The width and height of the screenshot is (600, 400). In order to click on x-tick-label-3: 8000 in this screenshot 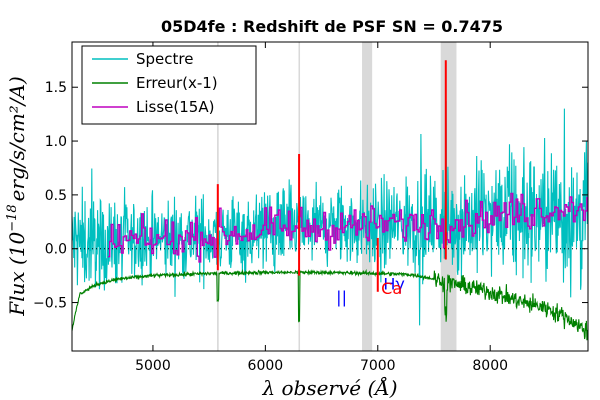, I will do `click(490, 366)`.